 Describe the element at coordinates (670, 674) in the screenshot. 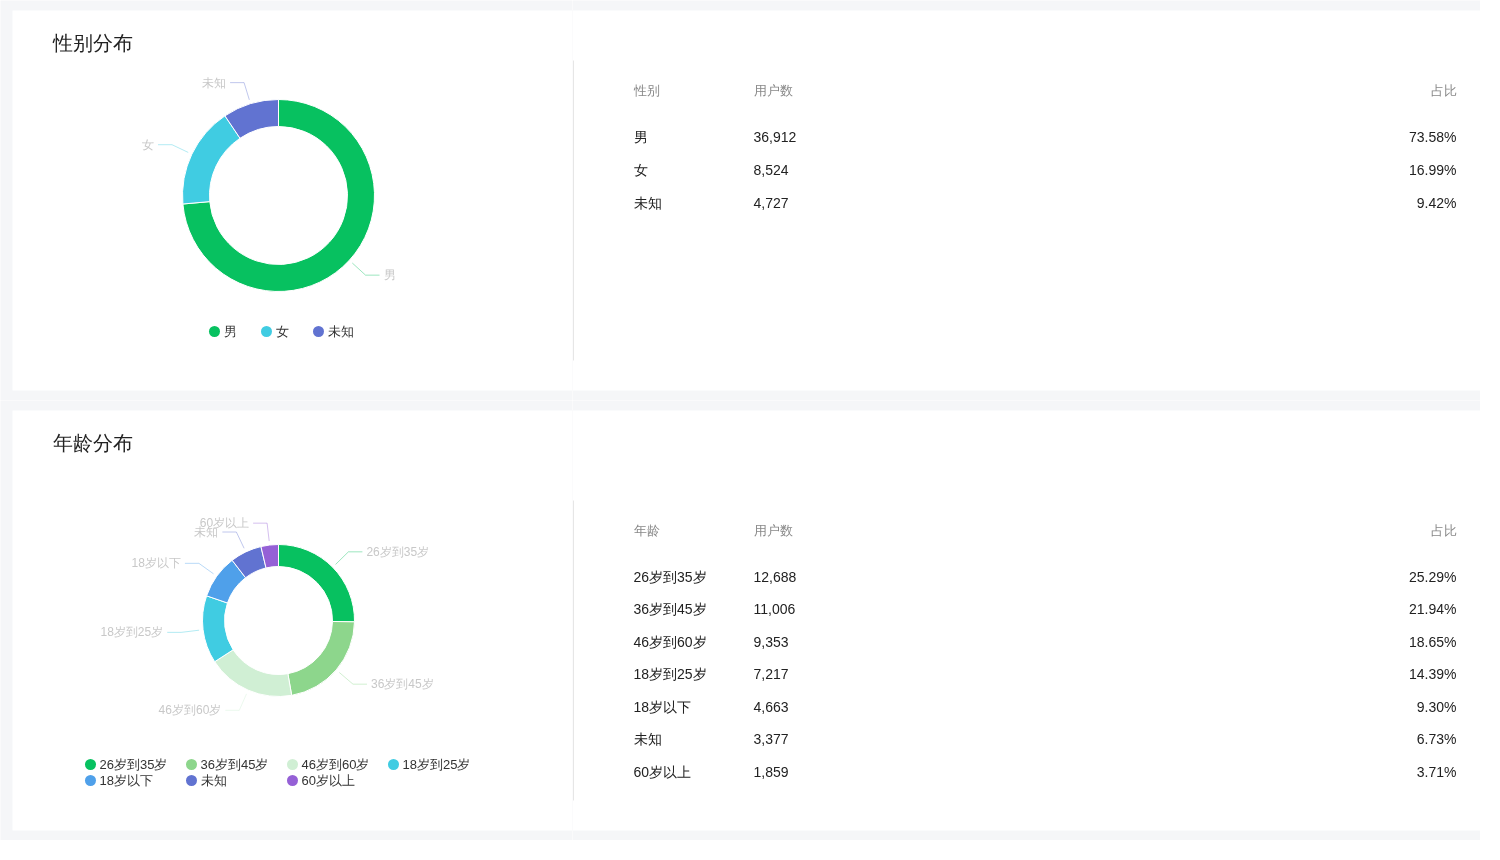

I see `text: 18岁到25岁` at that location.